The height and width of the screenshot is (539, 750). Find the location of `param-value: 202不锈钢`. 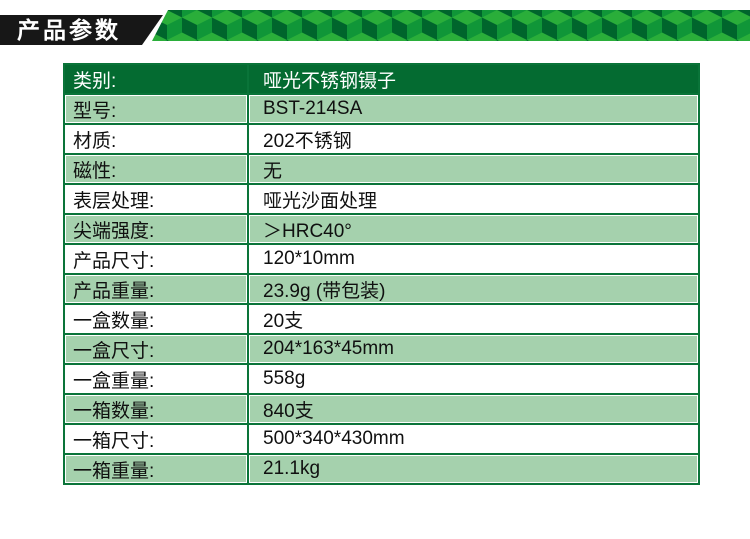

param-value: 202不锈钢 is located at coordinates (473, 139).